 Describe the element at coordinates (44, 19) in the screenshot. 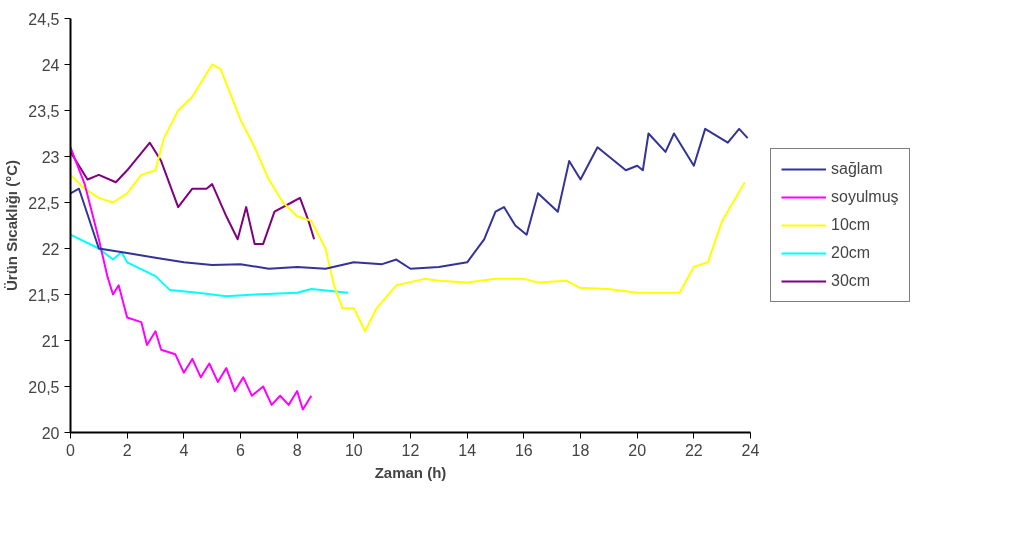

I see `y-tick-label: 24,5` at that location.